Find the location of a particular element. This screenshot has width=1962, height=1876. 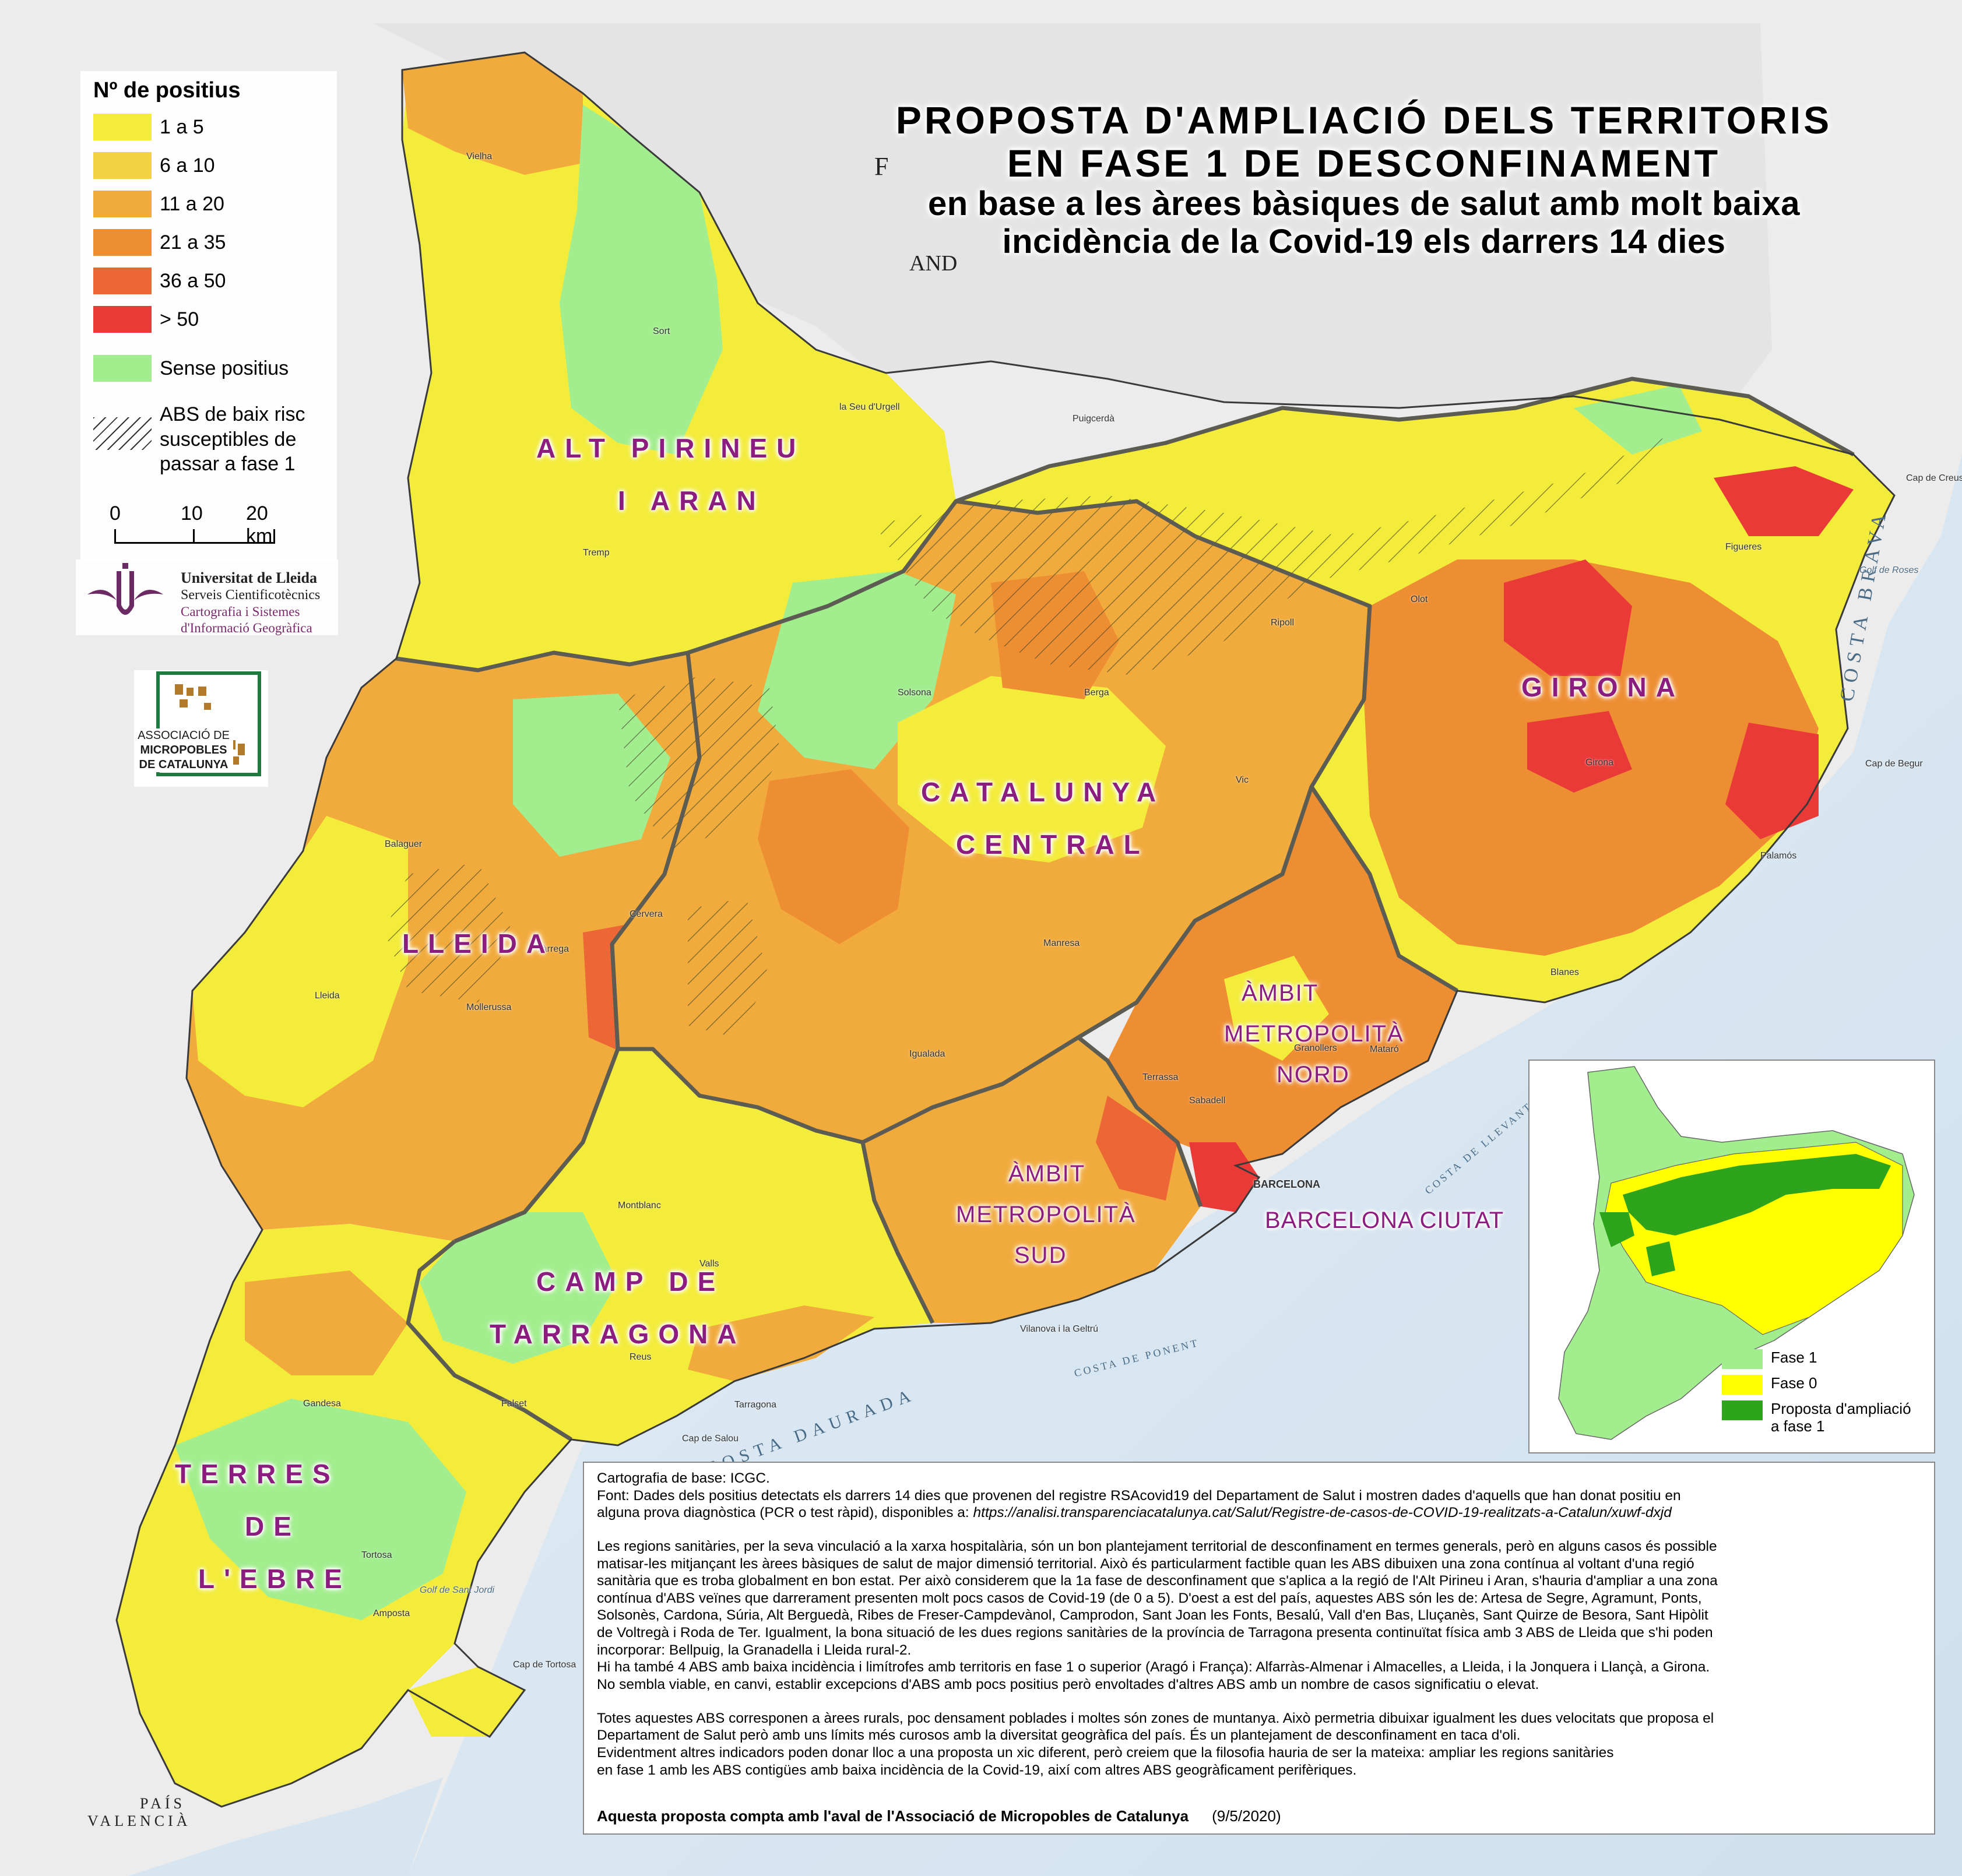

amc-text: ASSOCIACIÓ DE MICROPOBLES DE CATALUNYA is located at coordinates (183, 750).